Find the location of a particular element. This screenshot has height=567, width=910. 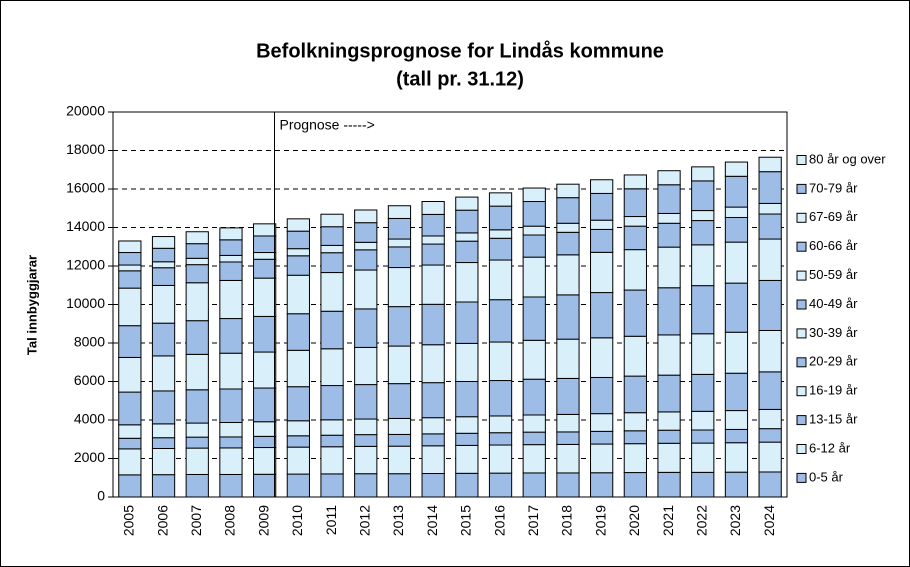

x-tick-label: 2021 is located at coordinates (668, 520).